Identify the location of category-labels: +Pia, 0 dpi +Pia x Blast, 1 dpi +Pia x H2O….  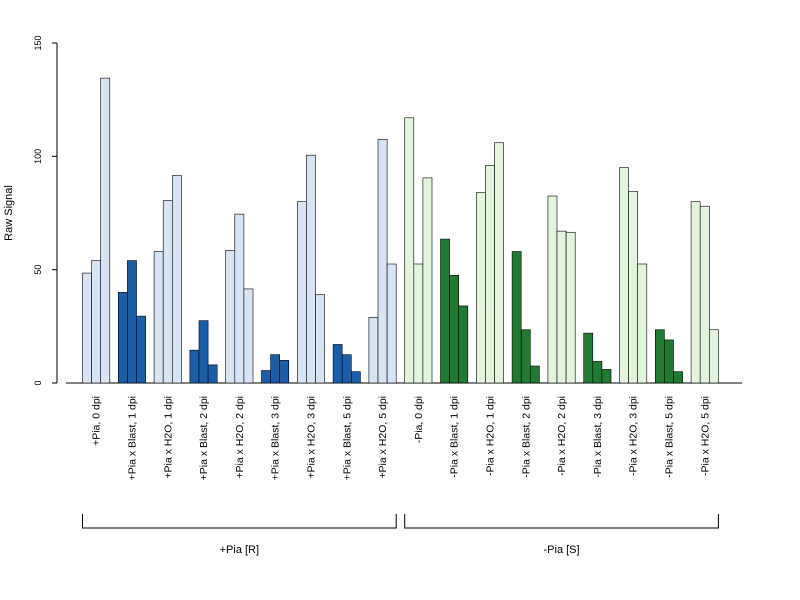
(401, 438).